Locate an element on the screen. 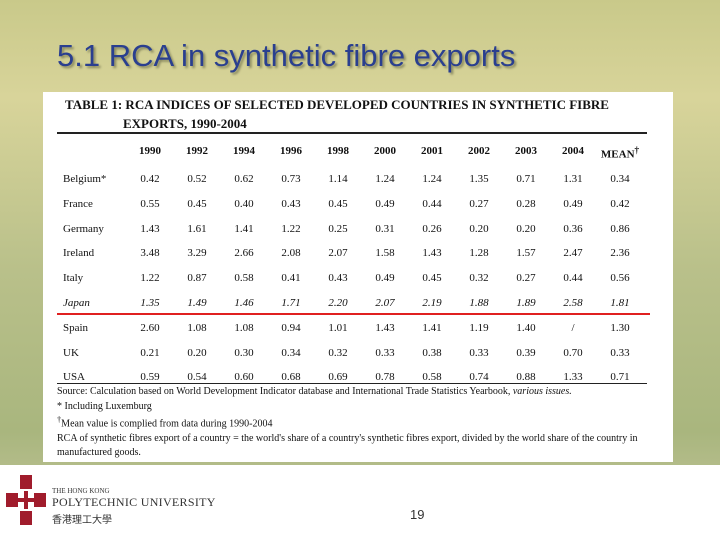 The width and height of the screenshot is (720, 540). table-cell: 0.43 is located at coordinates (338, 278).